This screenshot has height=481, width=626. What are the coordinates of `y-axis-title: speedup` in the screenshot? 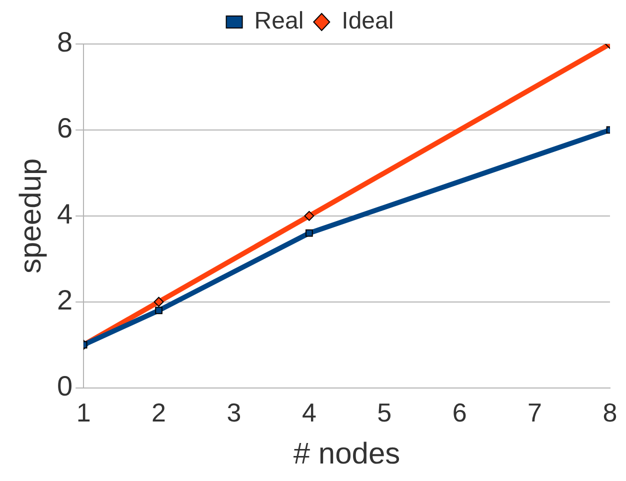 It's located at (31, 216).